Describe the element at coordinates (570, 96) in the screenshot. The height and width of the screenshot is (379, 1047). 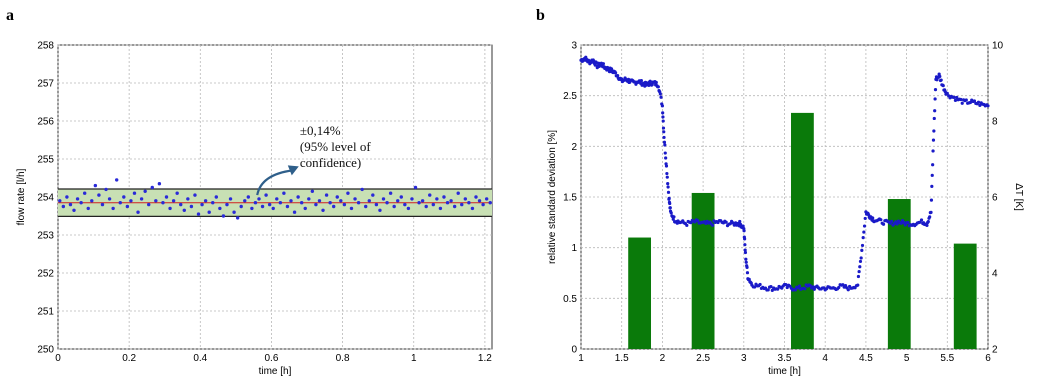
I see `y-tick-label-b: 2.5` at that location.